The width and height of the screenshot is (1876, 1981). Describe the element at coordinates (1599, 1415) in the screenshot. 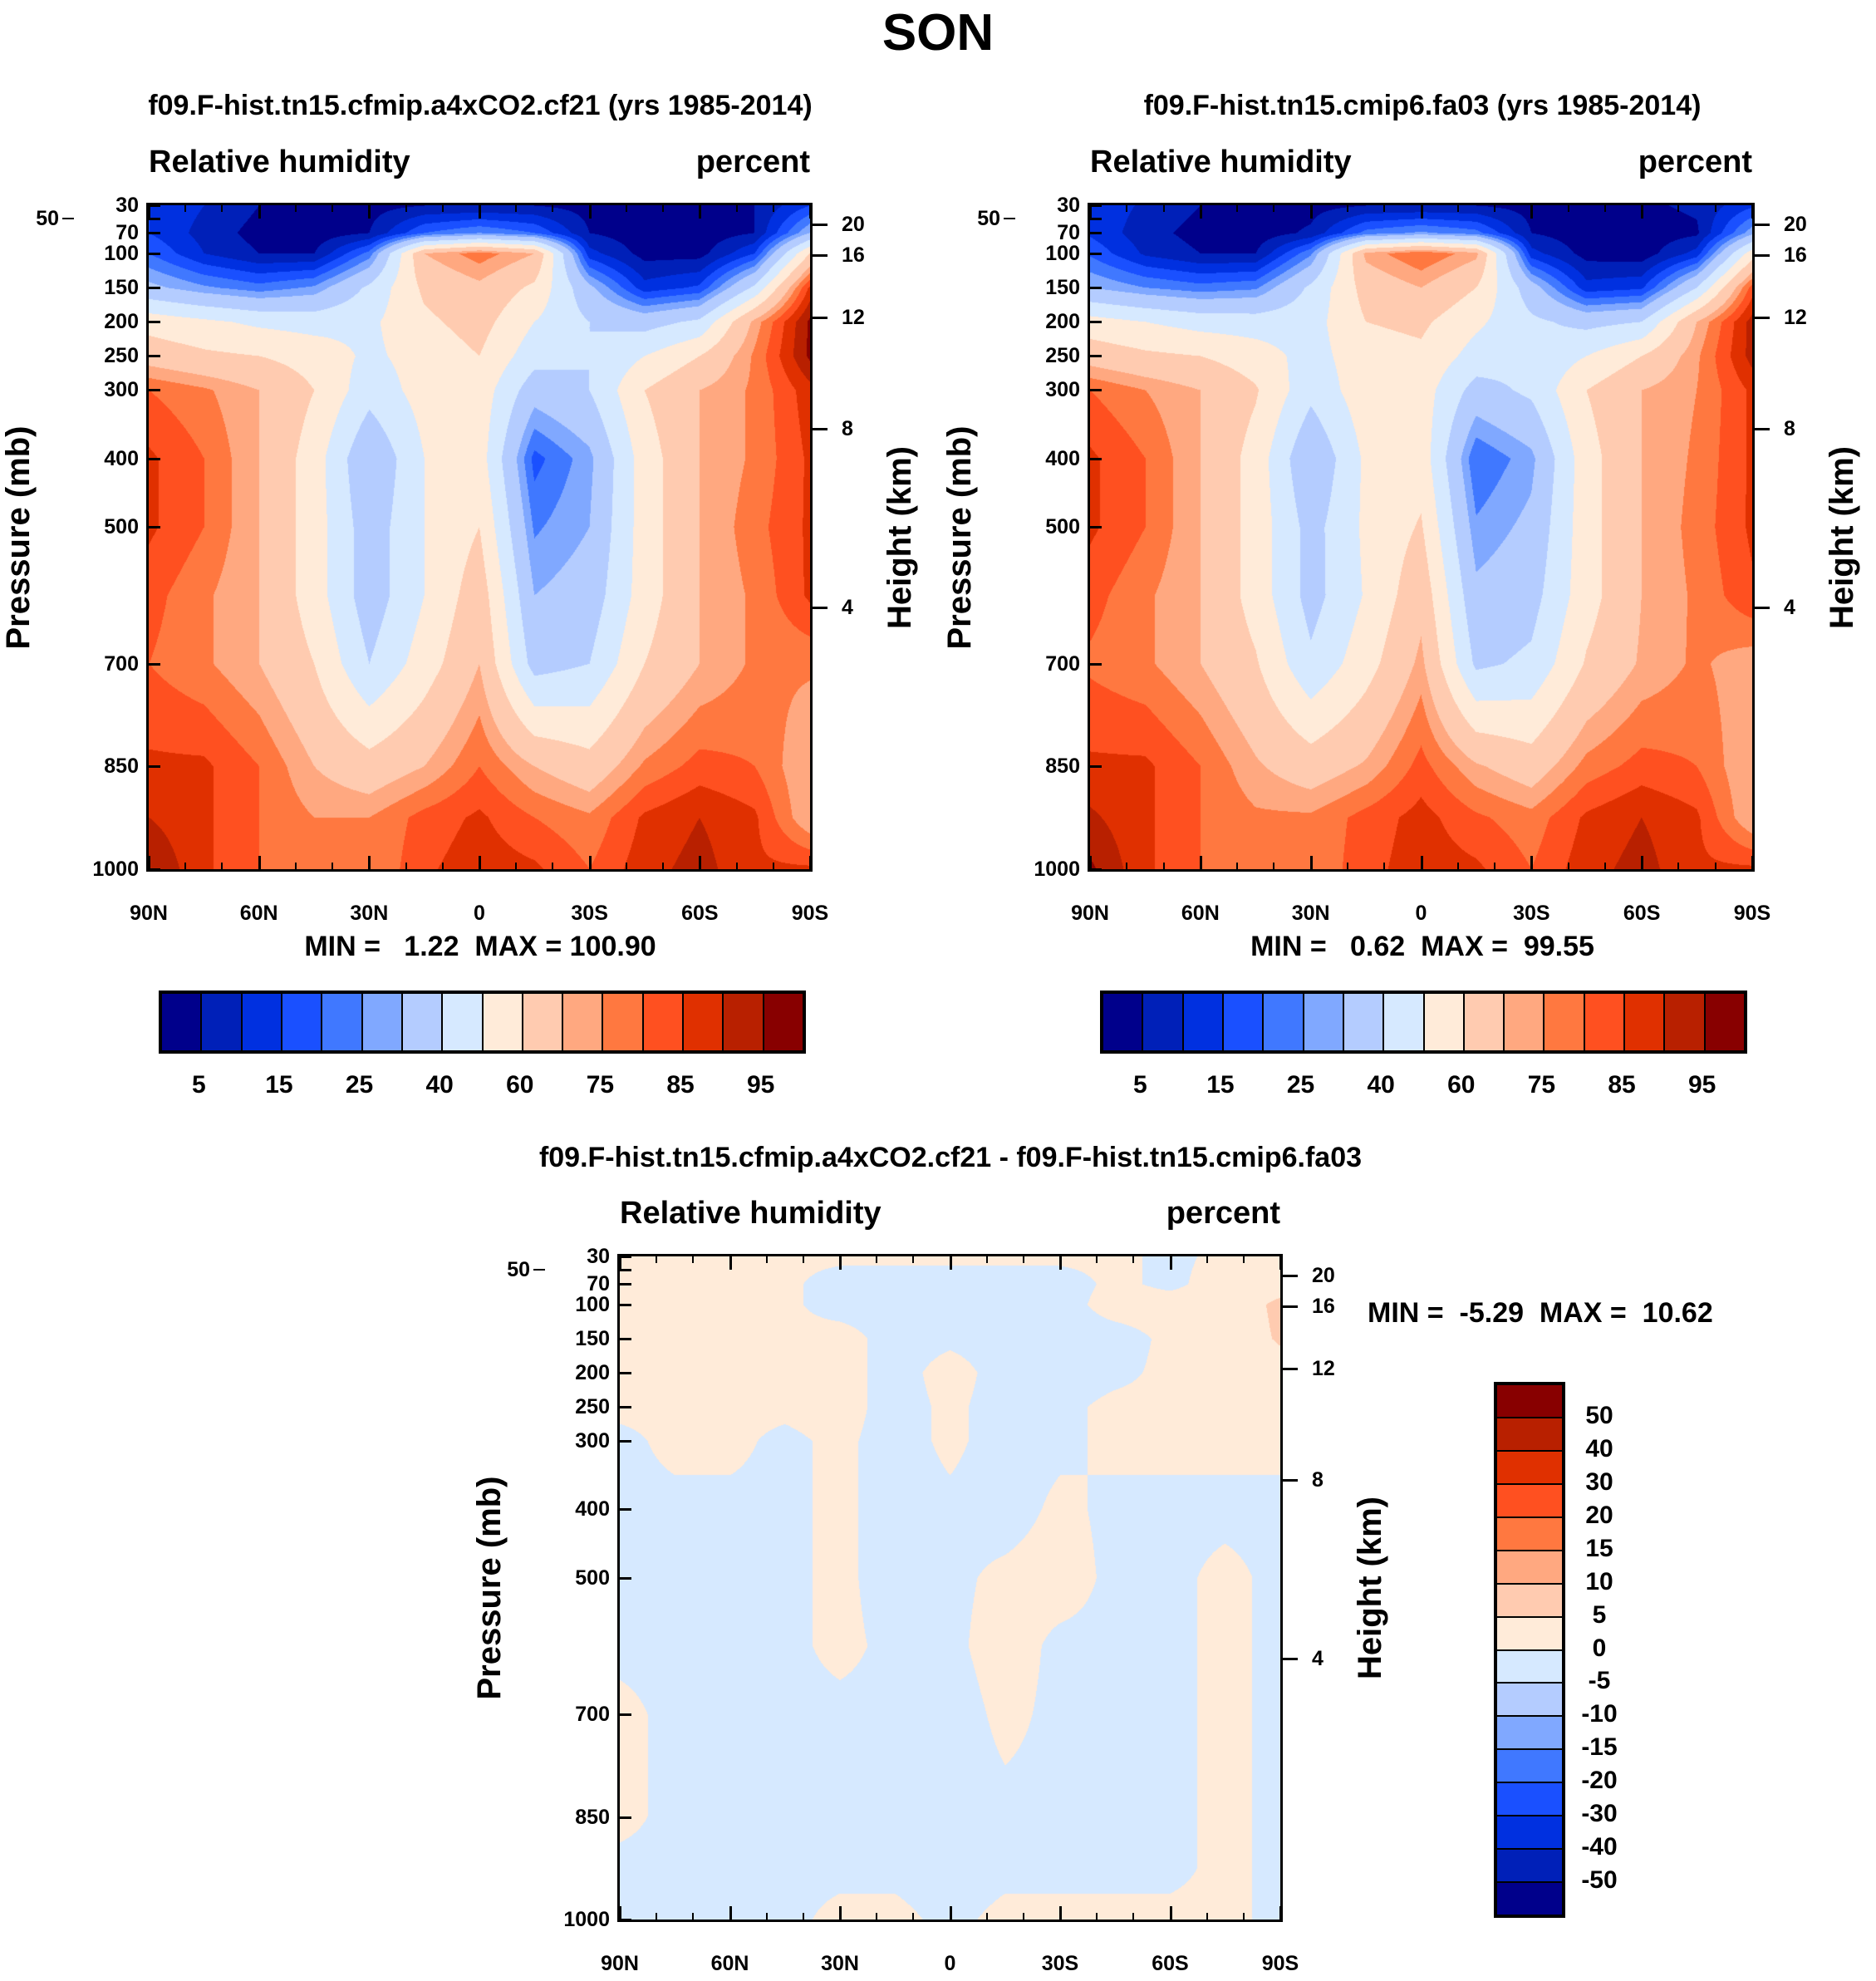

I see `colorbar-label: 50` at that location.